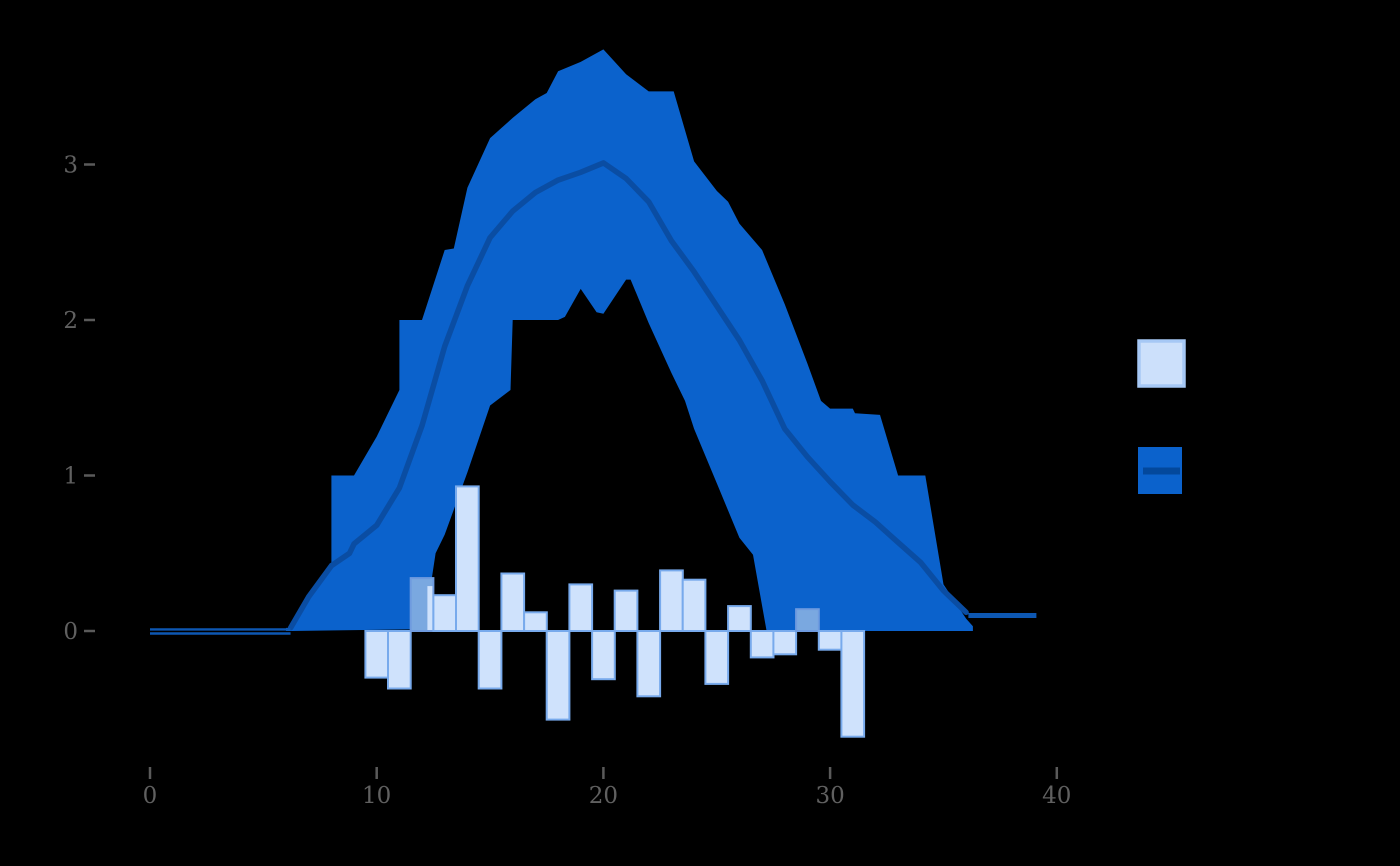 The width and height of the screenshot is (1400, 866). Describe the element at coordinates (603, 796) in the screenshot. I see `x-axis-tick-label-20: 20` at that location.